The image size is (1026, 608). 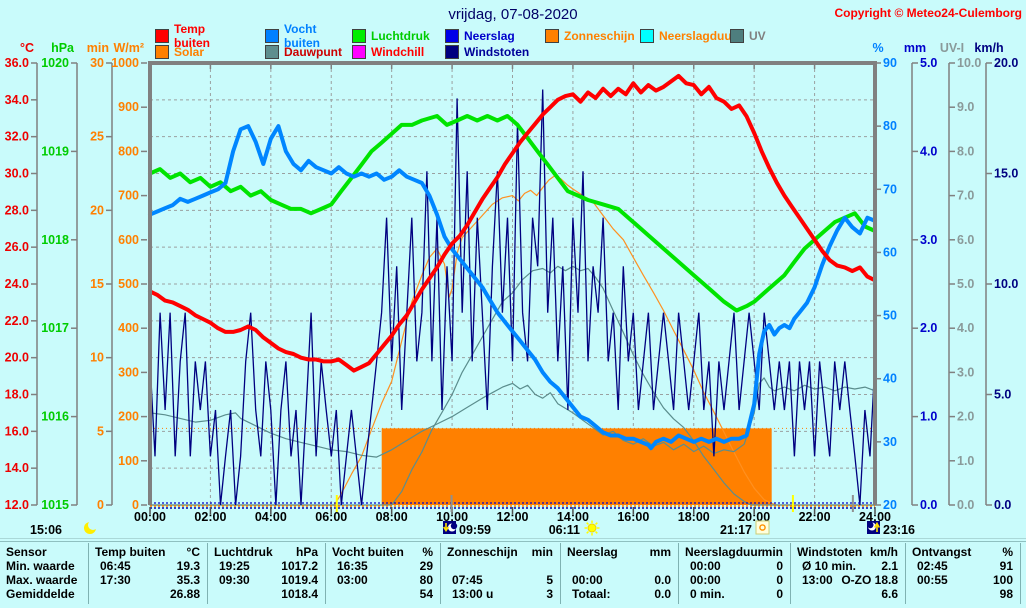 What do you see at coordinates (97, 284) in the screenshot?
I see `axis-tick-label: 15` at bounding box center [97, 284].